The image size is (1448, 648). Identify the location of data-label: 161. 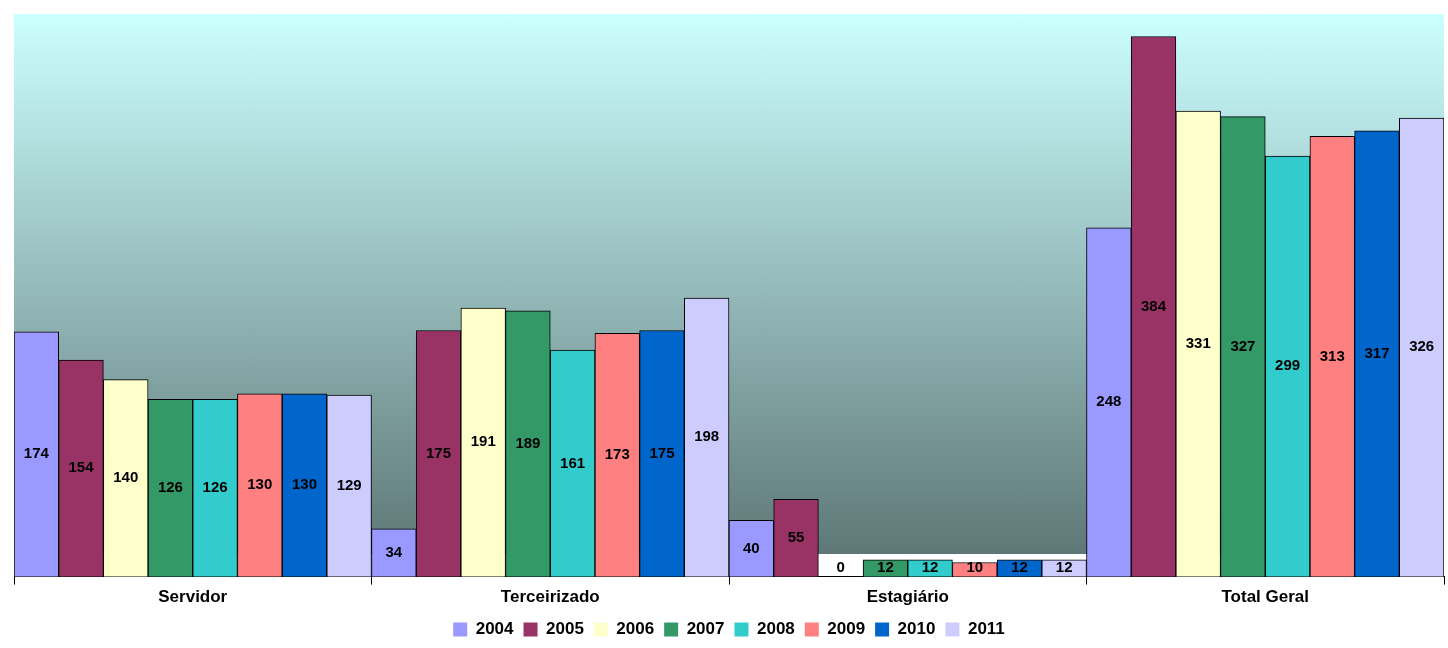
(573, 462).